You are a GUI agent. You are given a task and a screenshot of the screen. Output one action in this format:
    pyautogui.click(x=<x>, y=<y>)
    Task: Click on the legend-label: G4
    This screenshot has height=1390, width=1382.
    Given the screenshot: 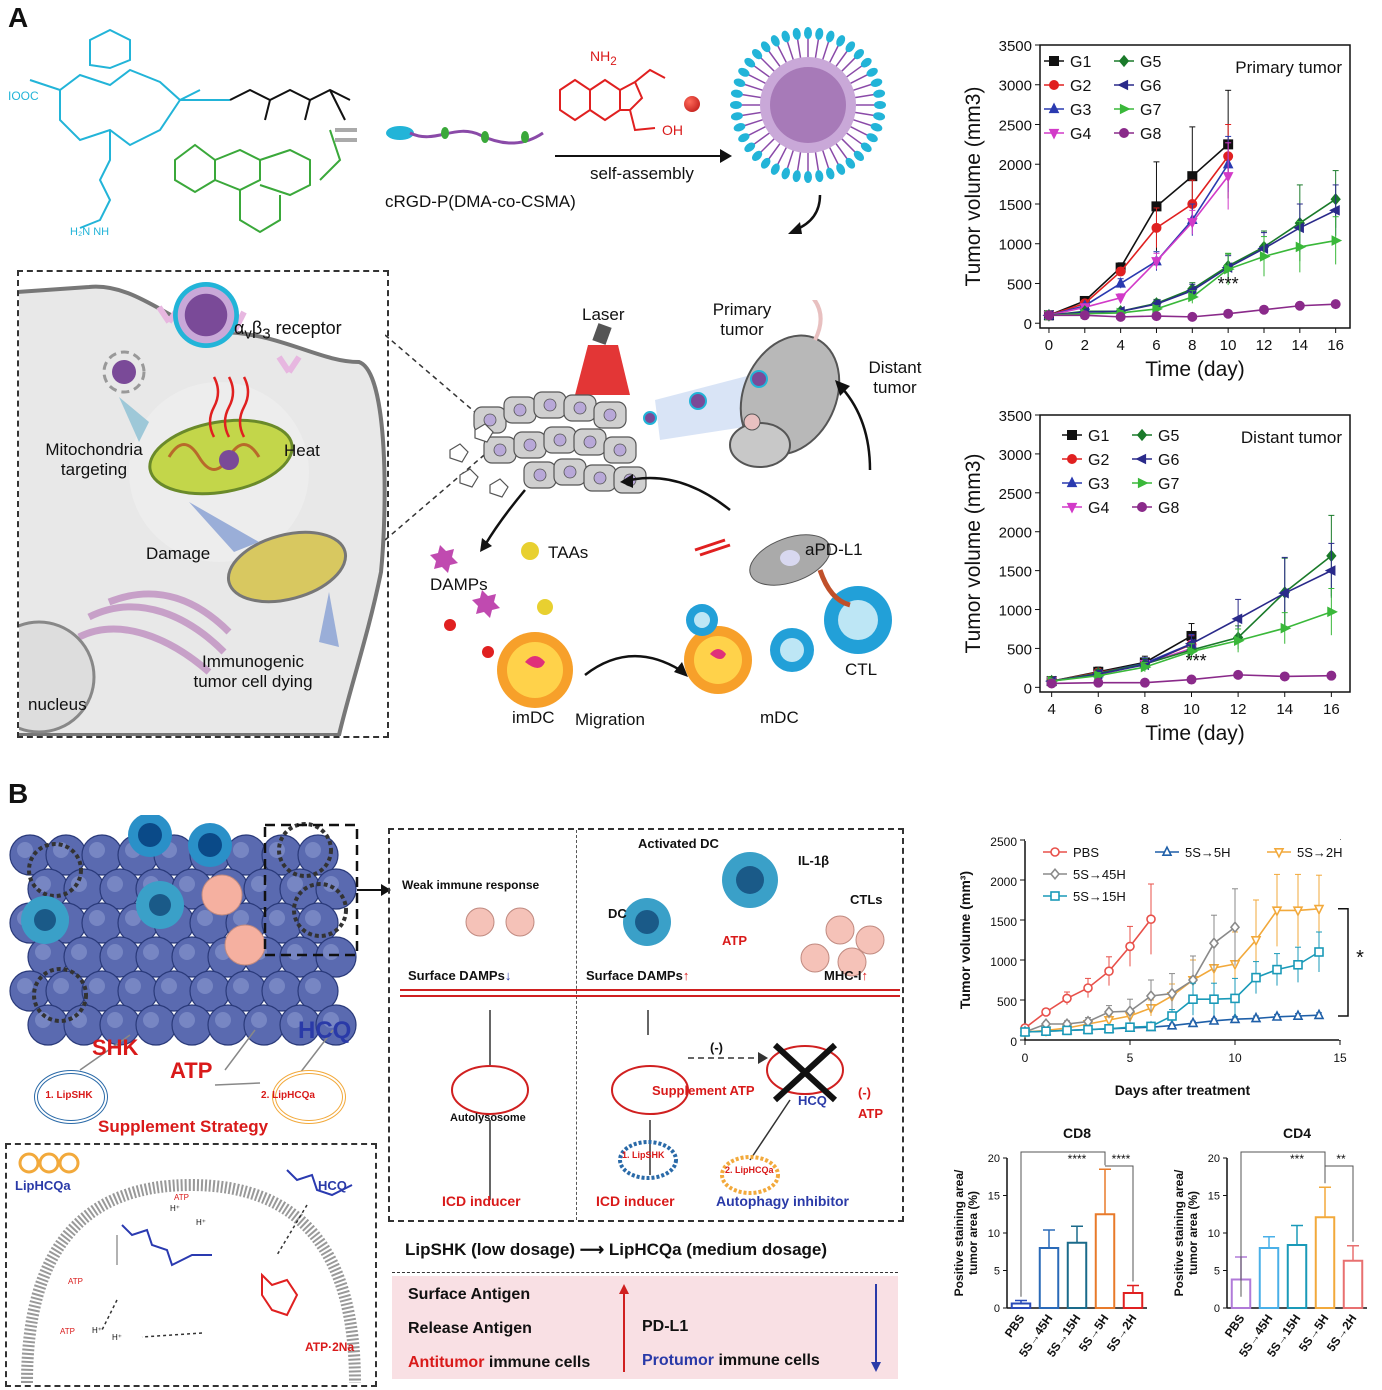 What is the action you would take?
    pyautogui.click(x=1098, y=508)
    